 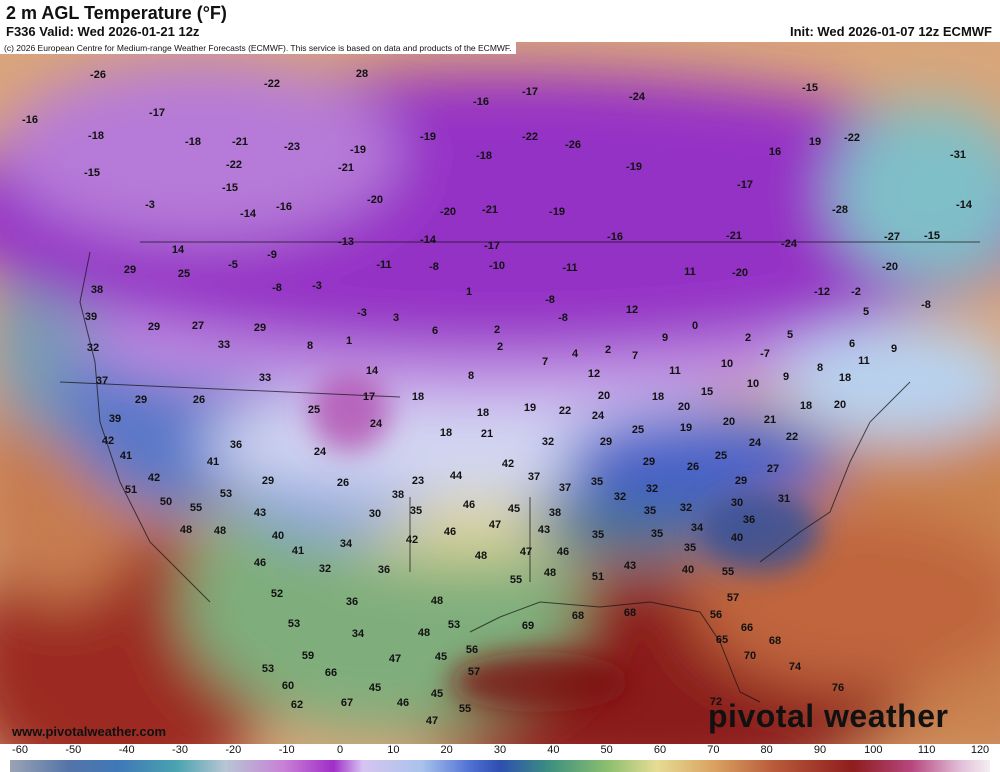 I want to click on valid-time: F336 Valid: Wed 2026-01-21 12z, so click(x=103, y=31).